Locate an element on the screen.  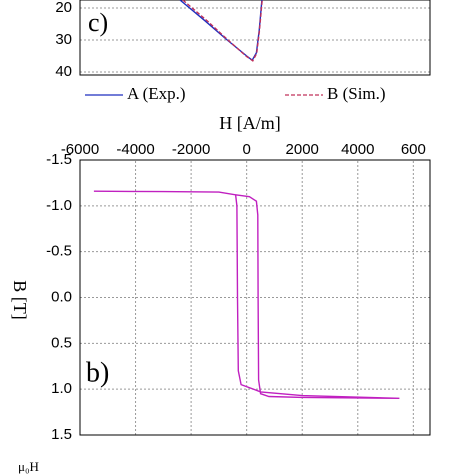
x-tick-label: -6000 is located at coordinates (80, 149).